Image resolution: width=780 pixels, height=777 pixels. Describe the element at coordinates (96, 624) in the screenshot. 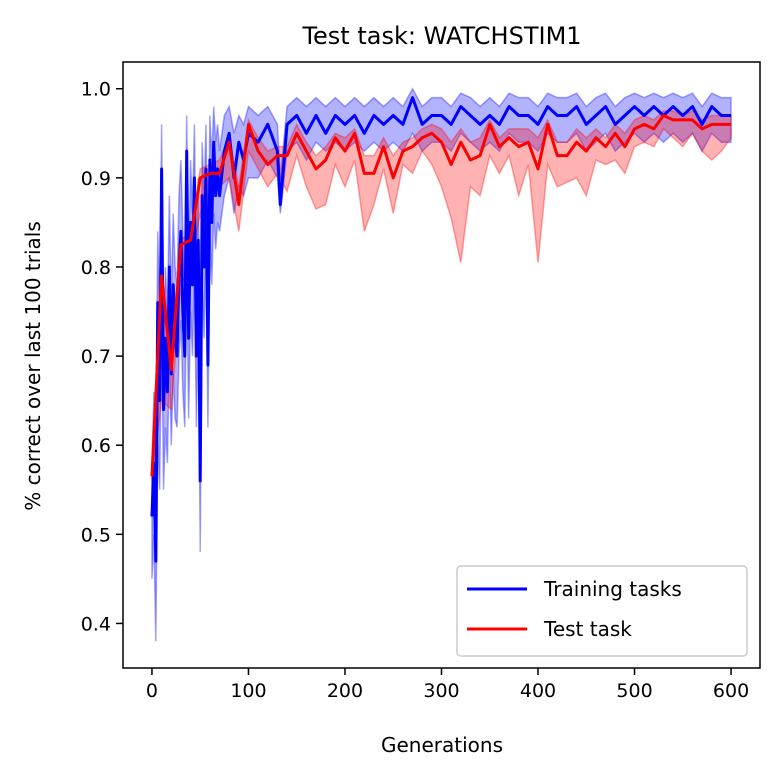

I see `y-tick-label: 0.4` at that location.